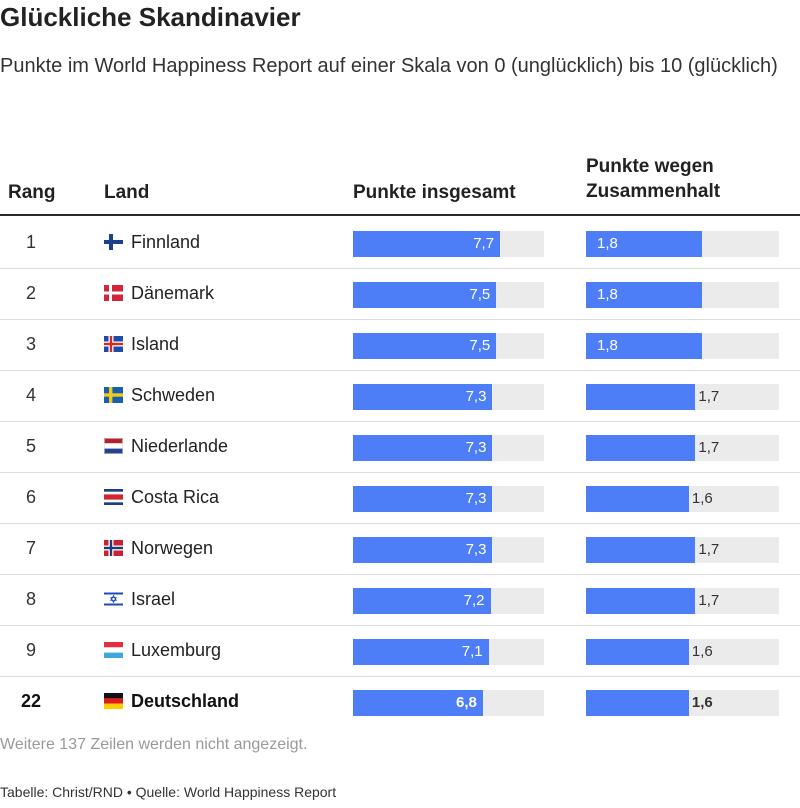  Describe the element at coordinates (113, 242) in the screenshot. I see `finland-flag-icon` at that location.